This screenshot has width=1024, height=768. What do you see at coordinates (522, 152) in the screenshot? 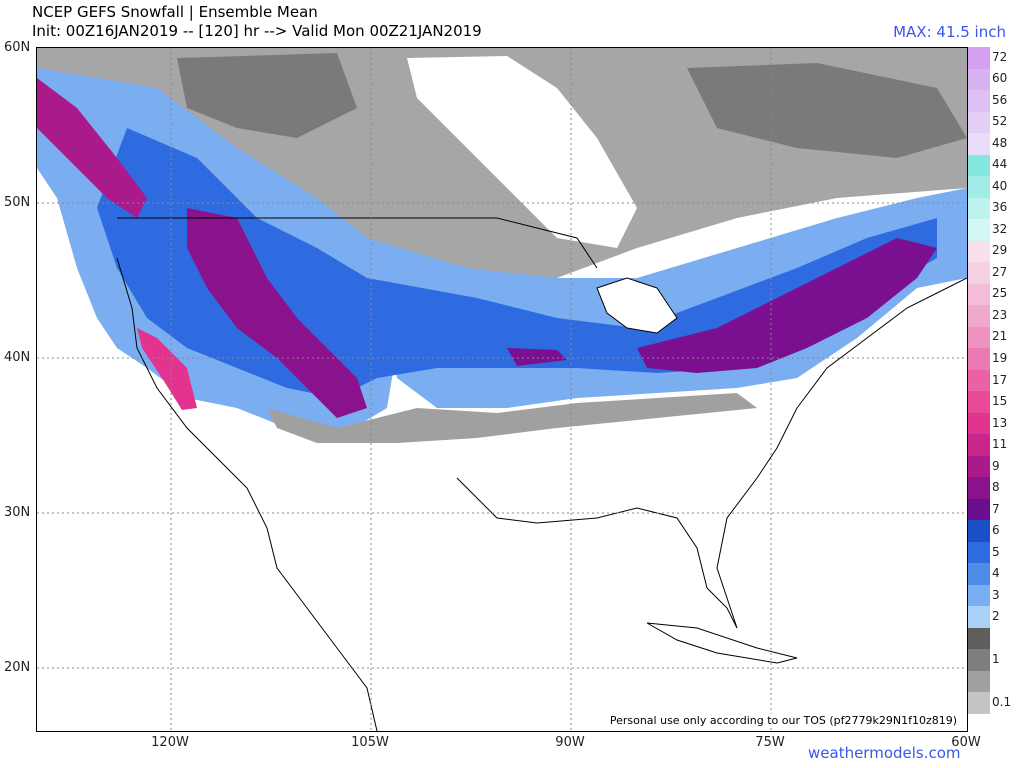
I see `canada-white-patch` at bounding box center [522, 152].